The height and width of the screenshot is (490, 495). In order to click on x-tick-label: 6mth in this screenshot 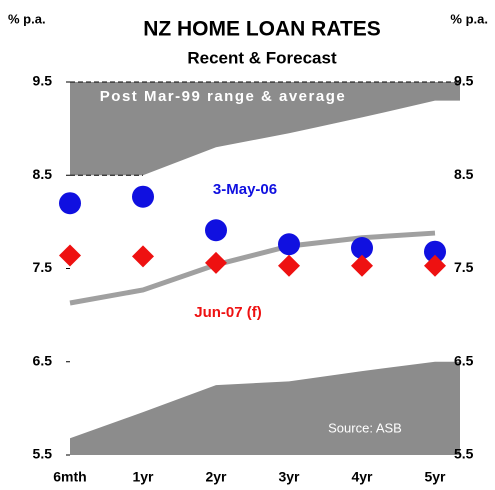, I will do `click(69, 477)`.